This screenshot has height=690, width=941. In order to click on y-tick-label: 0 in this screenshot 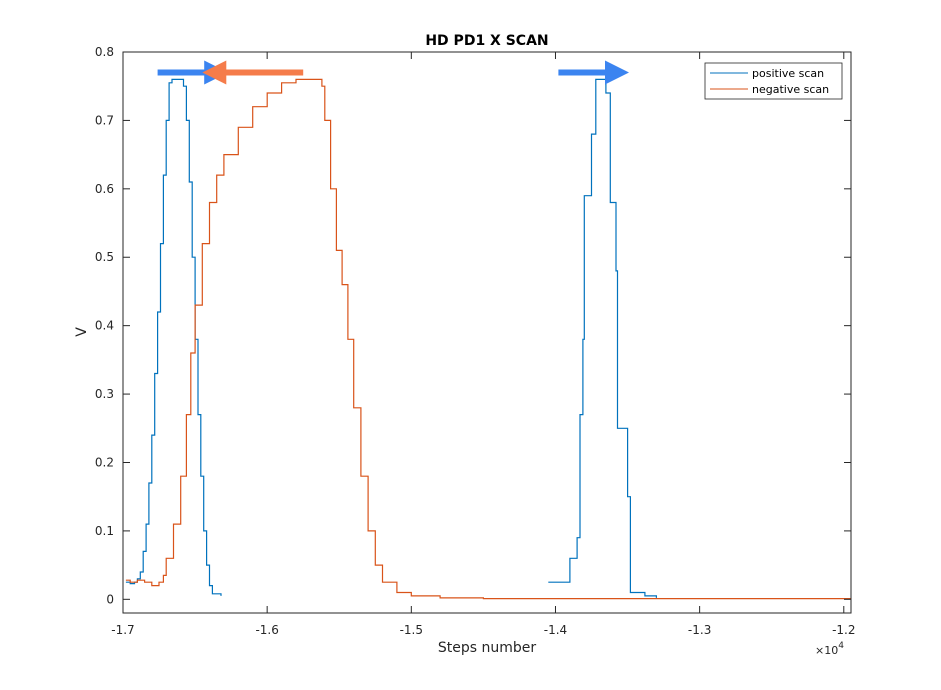, I will do `click(110, 599)`.